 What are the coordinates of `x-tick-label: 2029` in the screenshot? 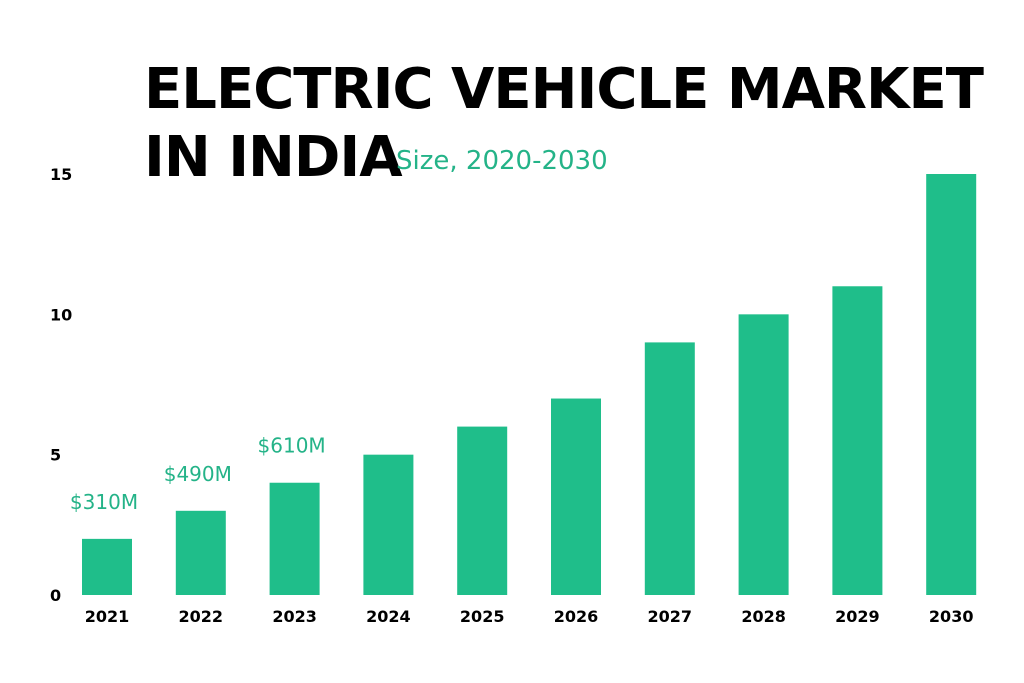 It's located at (857, 616).